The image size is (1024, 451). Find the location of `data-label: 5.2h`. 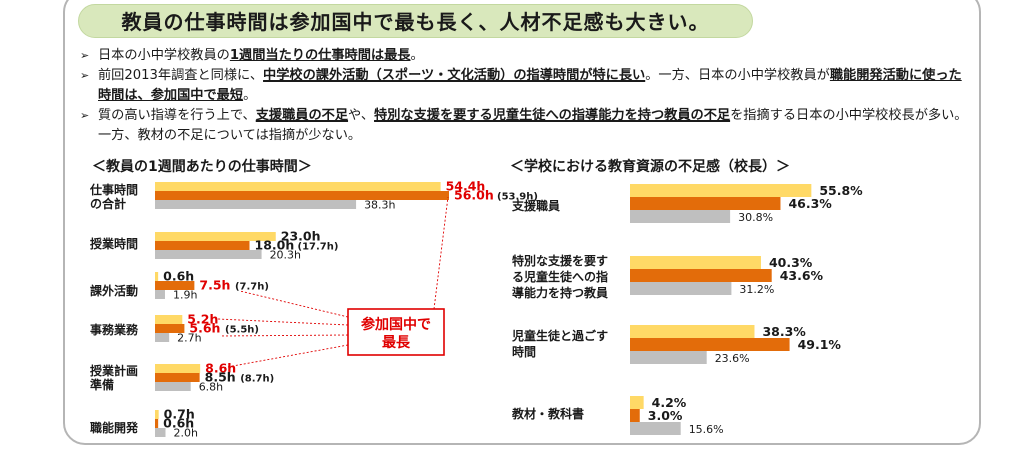

data-label: 5.2h is located at coordinates (202, 319).